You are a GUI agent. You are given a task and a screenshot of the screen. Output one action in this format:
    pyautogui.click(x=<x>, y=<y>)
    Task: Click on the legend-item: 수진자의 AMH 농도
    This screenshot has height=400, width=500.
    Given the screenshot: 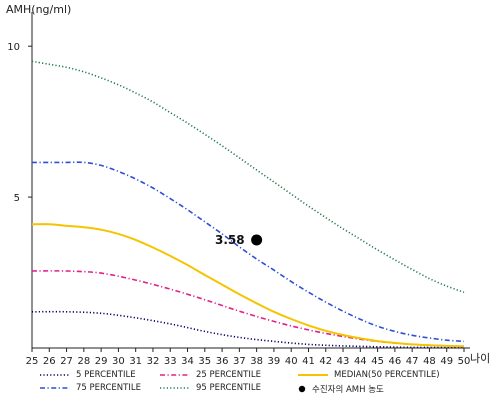 What is the action you would take?
    pyautogui.click(x=341, y=389)
    